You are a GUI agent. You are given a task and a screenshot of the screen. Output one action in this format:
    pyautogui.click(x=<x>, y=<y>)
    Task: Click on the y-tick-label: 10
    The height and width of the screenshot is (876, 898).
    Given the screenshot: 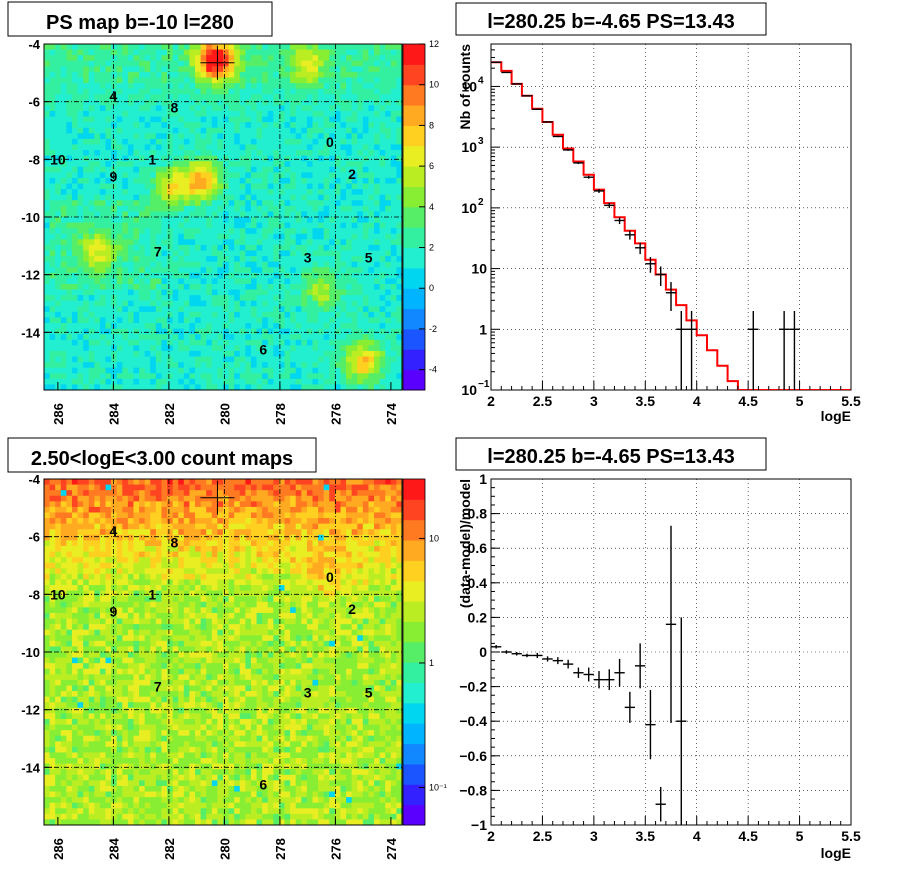 What is the action you would take?
    pyautogui.click(x=469, y=390)
    